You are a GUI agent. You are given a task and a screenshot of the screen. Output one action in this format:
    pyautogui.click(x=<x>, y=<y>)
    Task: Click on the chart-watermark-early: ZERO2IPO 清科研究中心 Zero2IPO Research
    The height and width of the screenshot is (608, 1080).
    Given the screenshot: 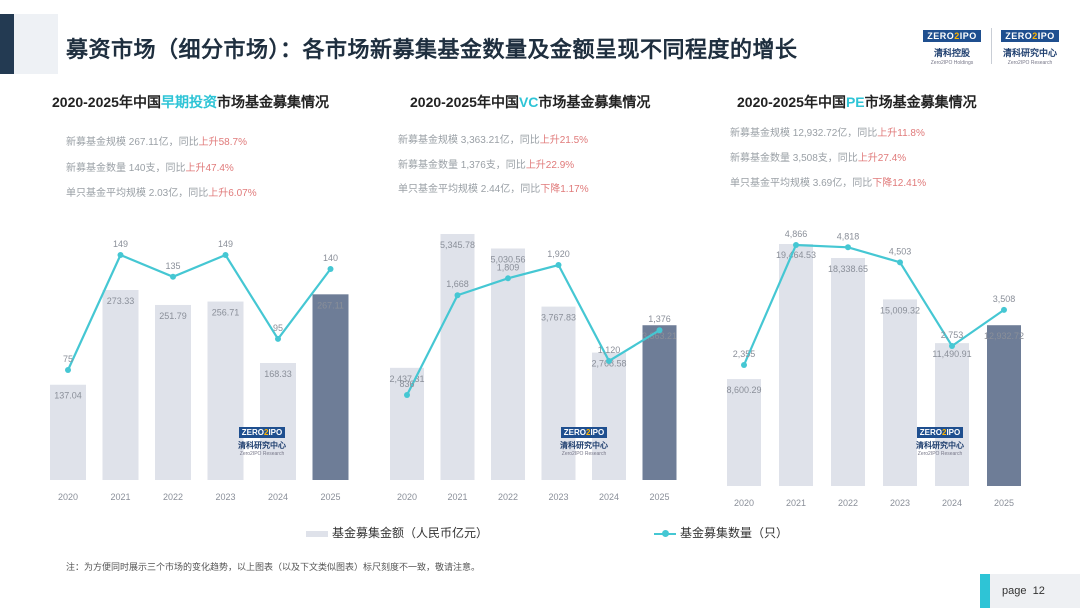 What is the action you would take?
    pyautogui.click(x=262, y=442)
    